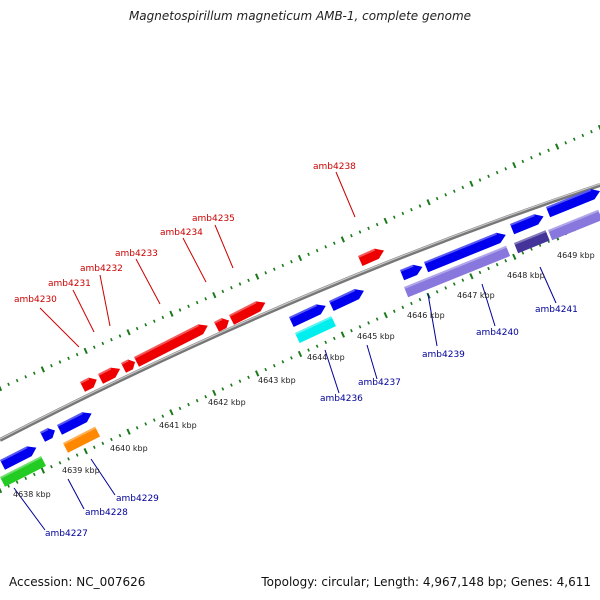  I want to click on scale-label: 4643 kbp, so click(277, 380).